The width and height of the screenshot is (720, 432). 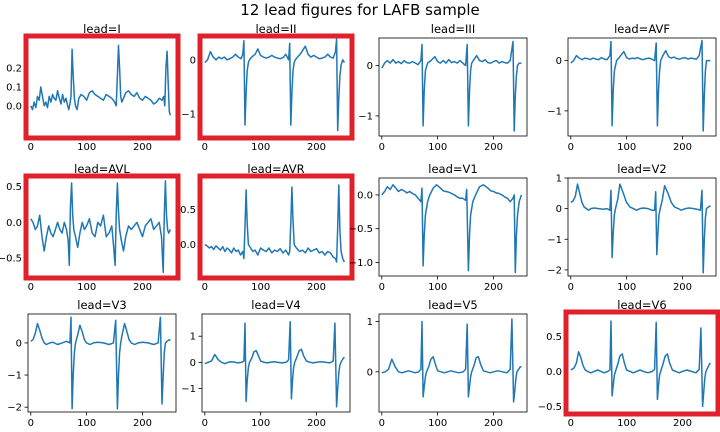 I want to click on panel-title: lead=V6, so click(x=641, y=305).